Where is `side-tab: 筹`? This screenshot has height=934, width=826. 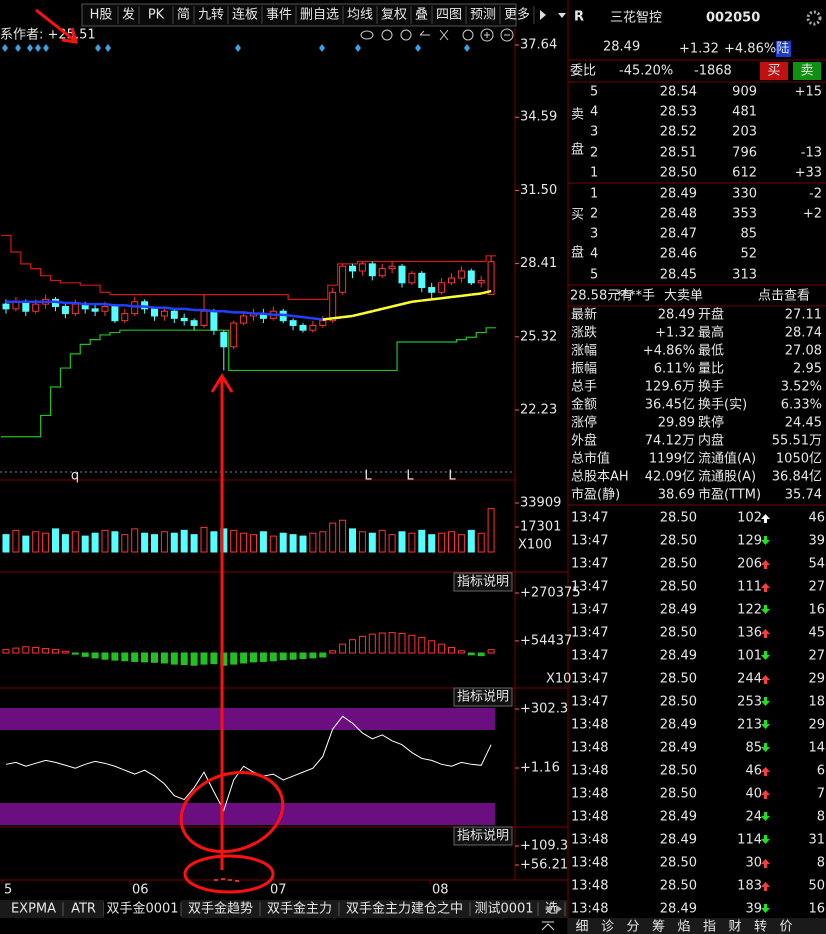
side-tab: 筹 is located at coordinates (658, 926).